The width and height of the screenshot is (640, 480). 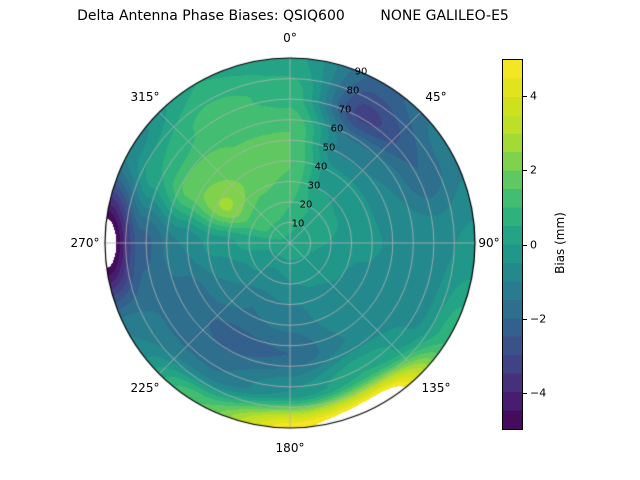 What do you see at coordinates (560, 243) in the screenshot?
I see `colorbar-label: Bias (mm)` at bounding box center [560, 243].